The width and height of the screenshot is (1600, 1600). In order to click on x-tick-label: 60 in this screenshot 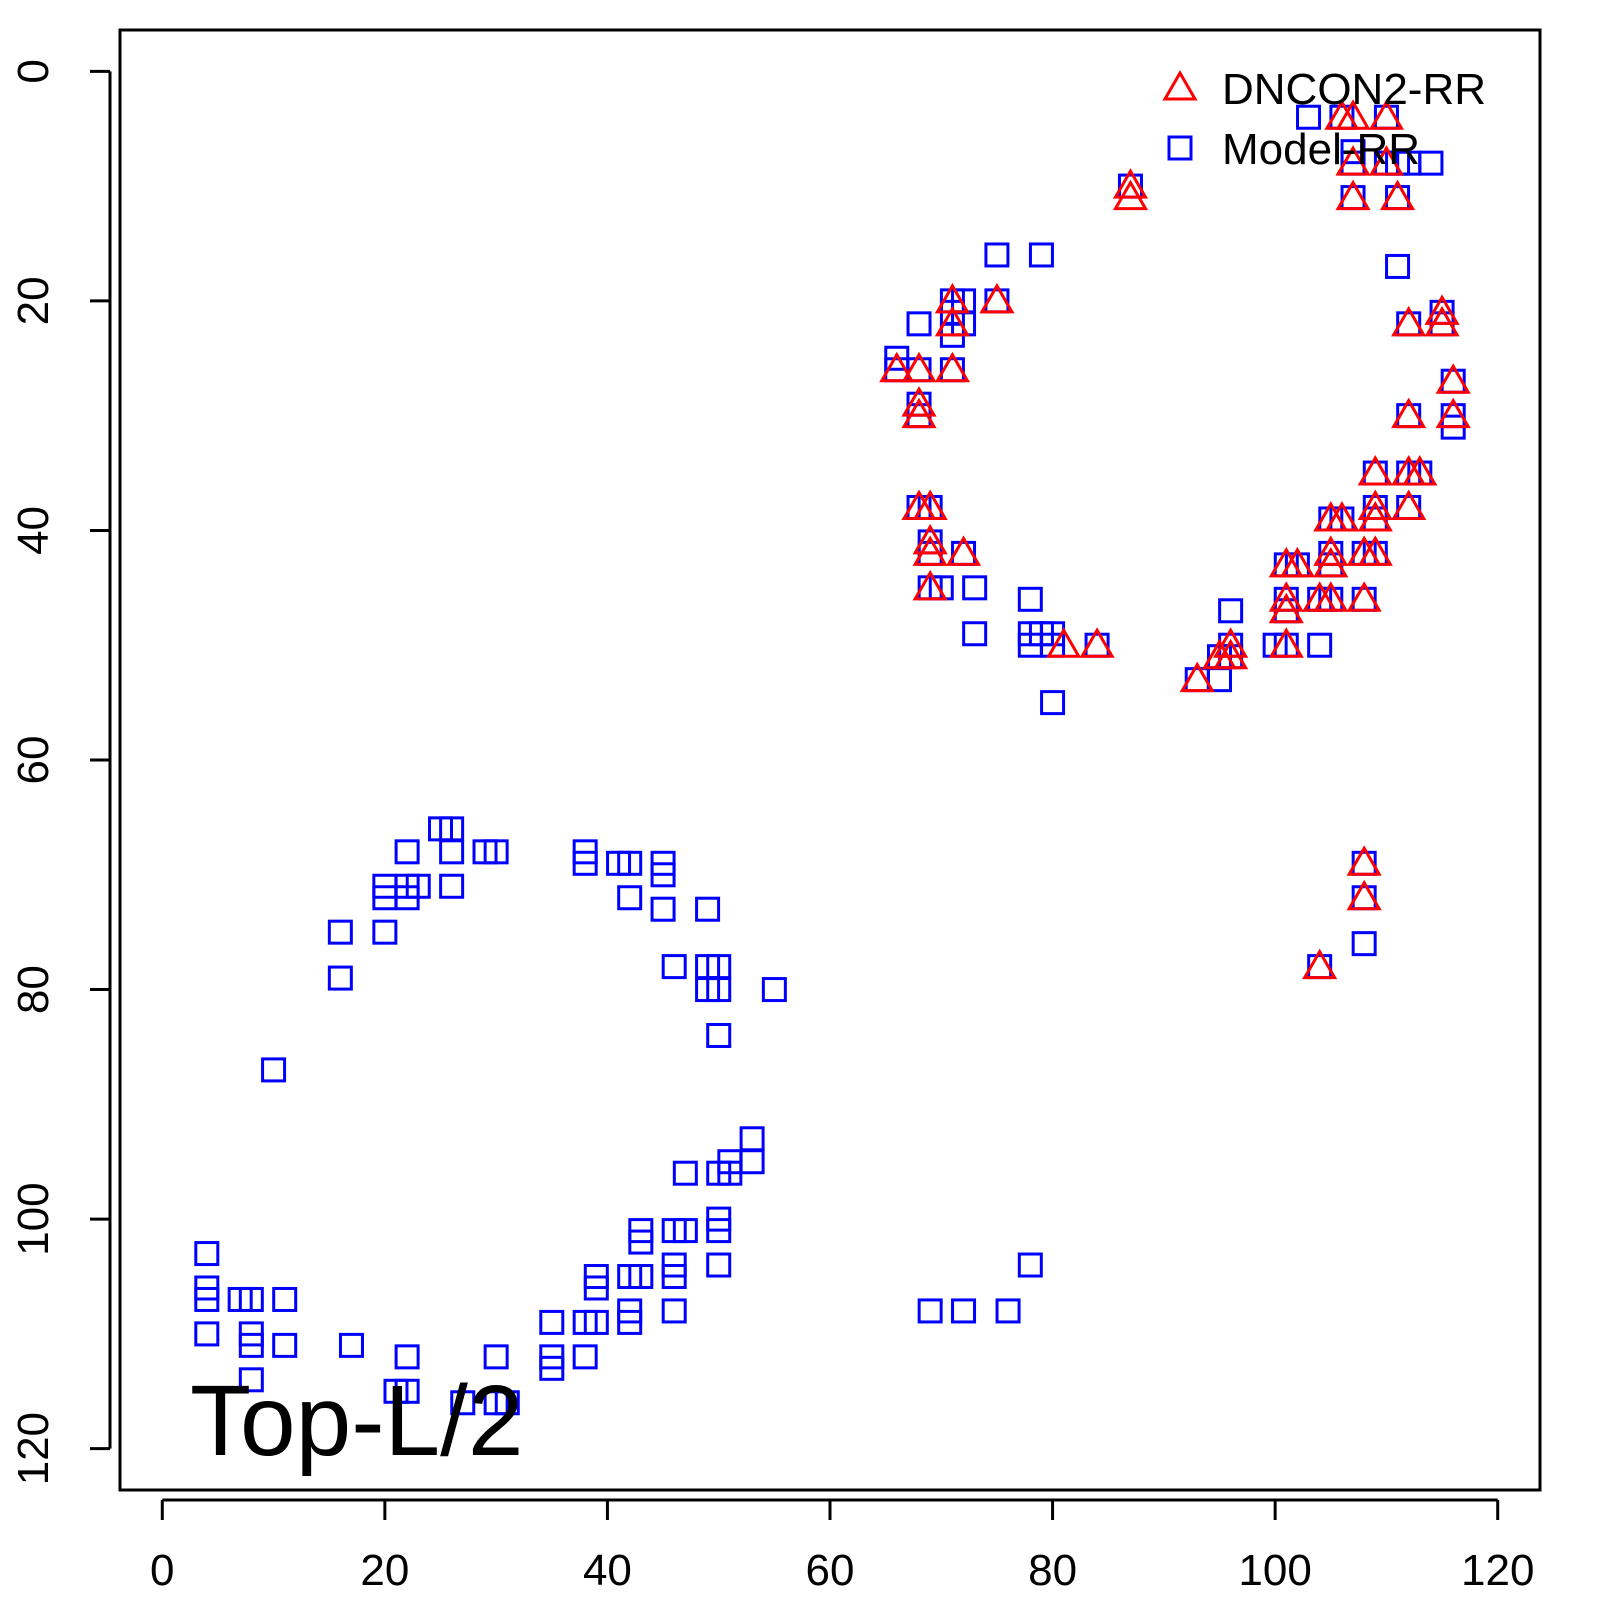, I will do `click(830, 1570)`.